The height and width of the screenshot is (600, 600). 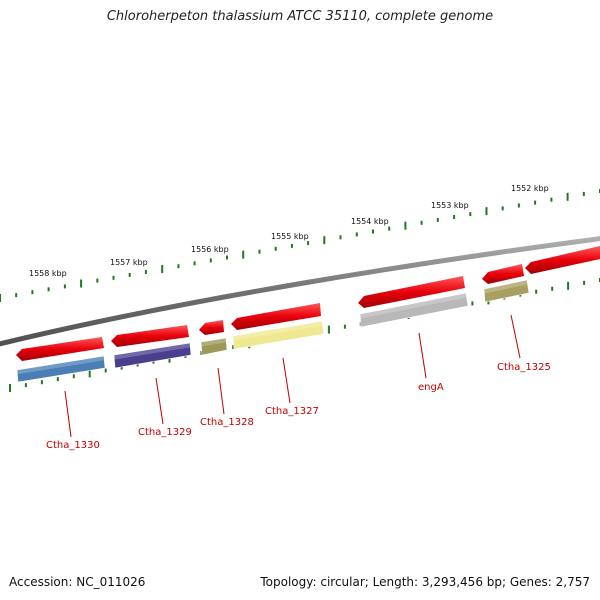 I want to click on kbp-label-1555: 1555 kbp, so click(x=290, y=236).